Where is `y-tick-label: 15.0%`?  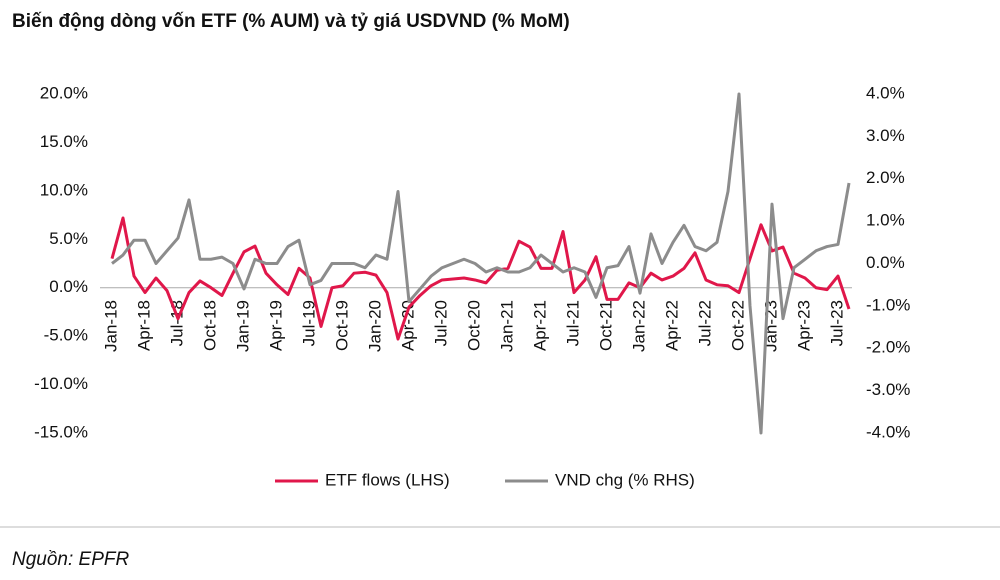 y-tick-label: 15.0% is located at coordinates (64, 141).